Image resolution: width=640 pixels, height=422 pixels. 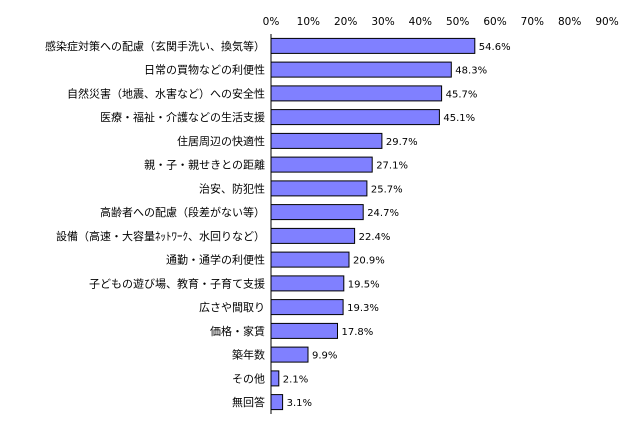 I want to click on category-label: 感染症対策への配慮（玄関手洗い、換気等）, so click(x=155, y=46).